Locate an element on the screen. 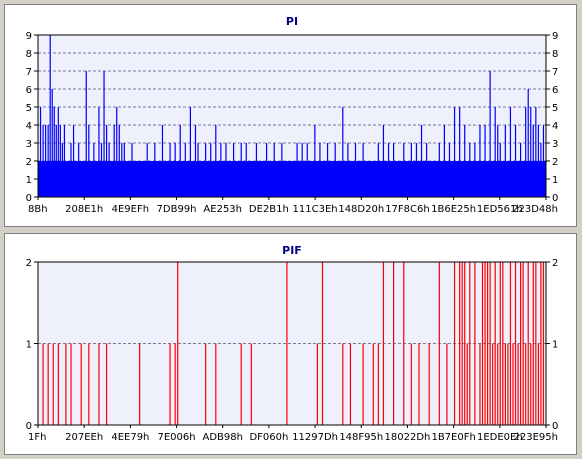 The height and width of the screenshot is (459, 582). pi-chart-title: PI is located at coordinates (292, 21).